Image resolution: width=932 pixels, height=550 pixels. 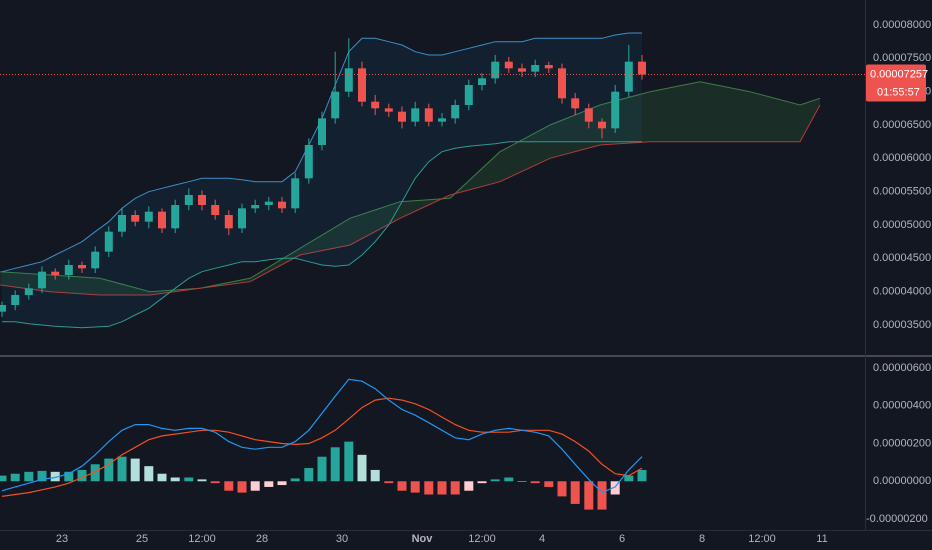 What do you see at coordinates (902, 368) in the screenshot?
I see `macd-tick-label: 0.00000600` at bounding box center [902, 368].